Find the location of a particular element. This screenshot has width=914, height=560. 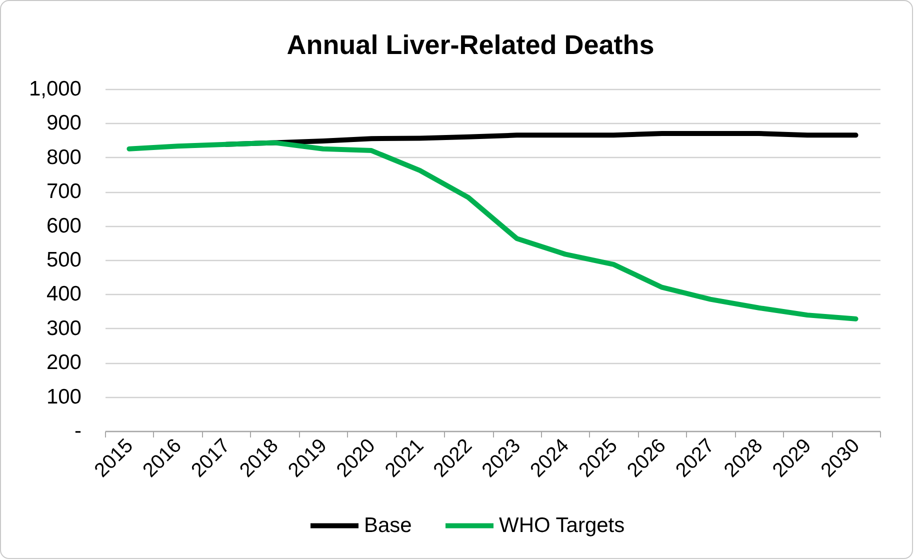

y-tick-label: 900 is located at coordinates (64, 123).